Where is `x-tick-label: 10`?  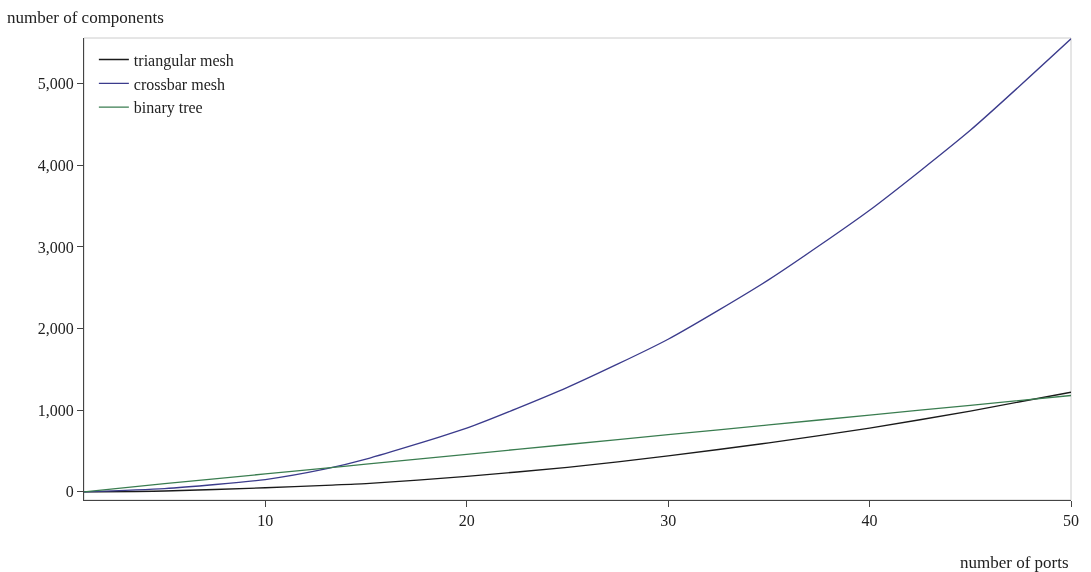 x-tick-label: 10 is located at coordinates (265, 521).